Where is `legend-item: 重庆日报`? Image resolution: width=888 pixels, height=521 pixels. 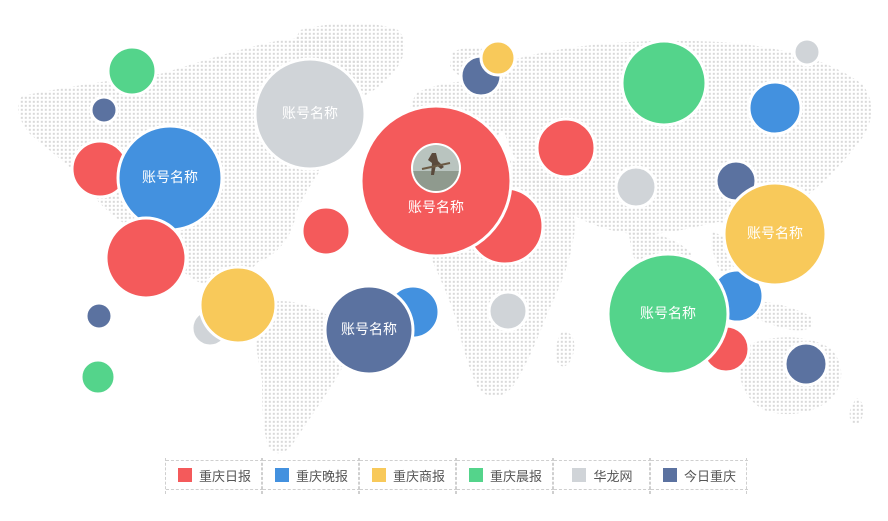
legend-item: 重庆日报 is located at coordinates (214, 476).